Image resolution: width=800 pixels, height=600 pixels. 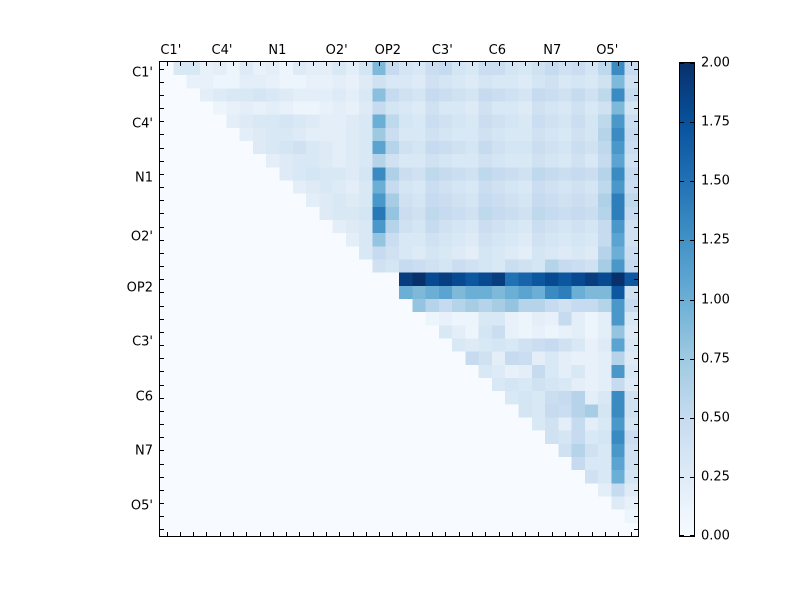 What do you see at coordinates (277, 50) in the screenshot?
I see `x-tick-label-N1: N1` at bounding box center [277, 50].